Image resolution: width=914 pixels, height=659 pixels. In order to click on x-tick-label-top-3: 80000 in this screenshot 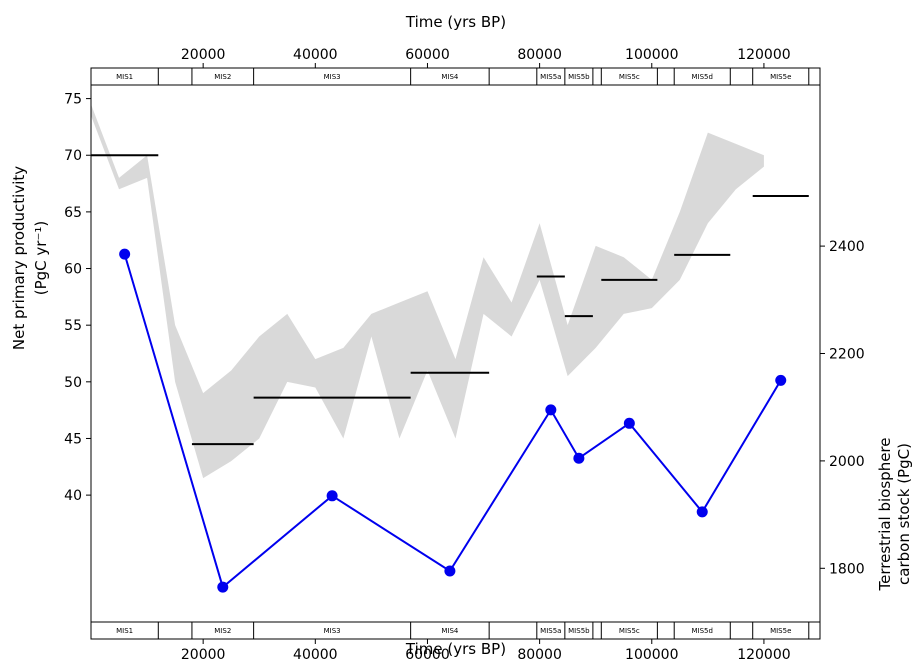, I will do `click(539, 55)`.